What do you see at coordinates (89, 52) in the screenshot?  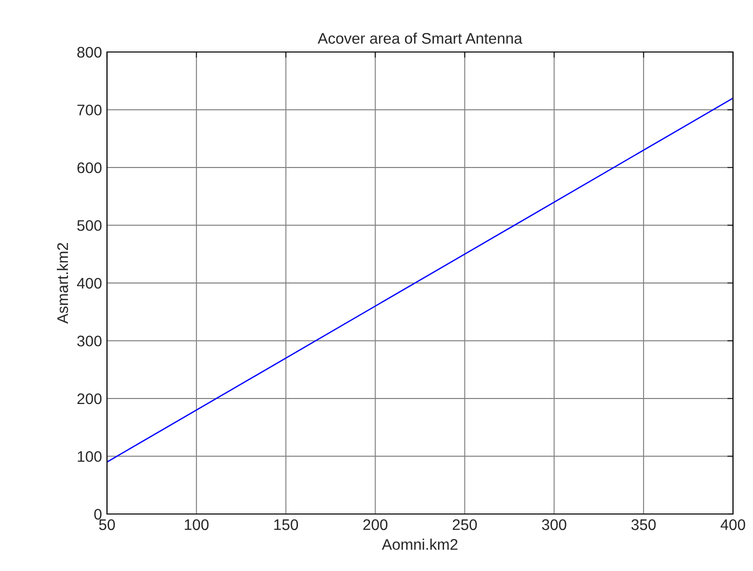 I see `y-tick-label: 800` at bounding box center [89, 52].